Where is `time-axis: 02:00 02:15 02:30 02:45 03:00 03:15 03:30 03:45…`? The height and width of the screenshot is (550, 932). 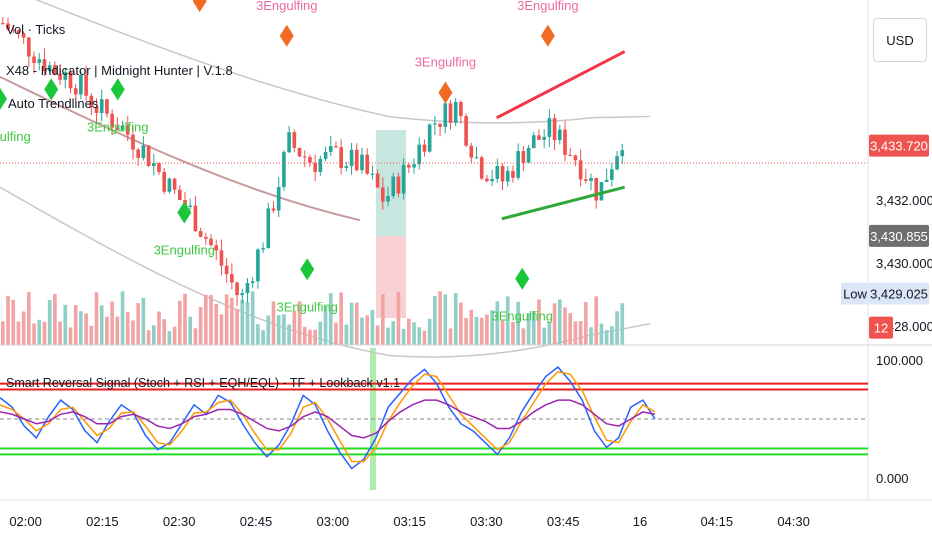
time-axis: 02:00 02:15 02:30 02:45 03:00 03:15 03:30 03:45… is located at coordinates (409, 521).